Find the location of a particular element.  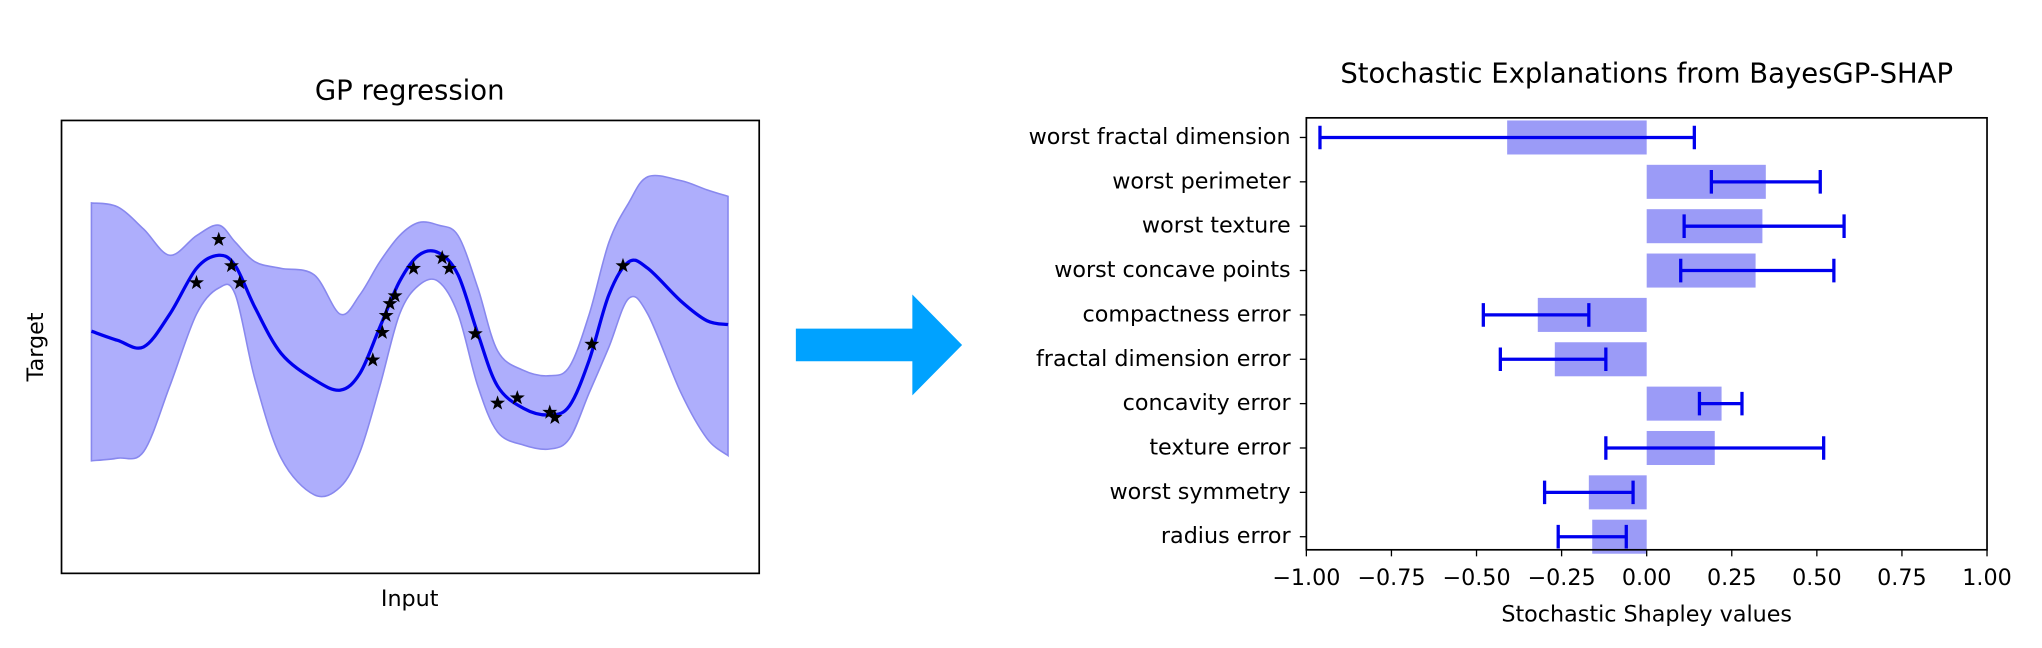

x-tick-label: 0.50 is located at coordinates (1817, 578).